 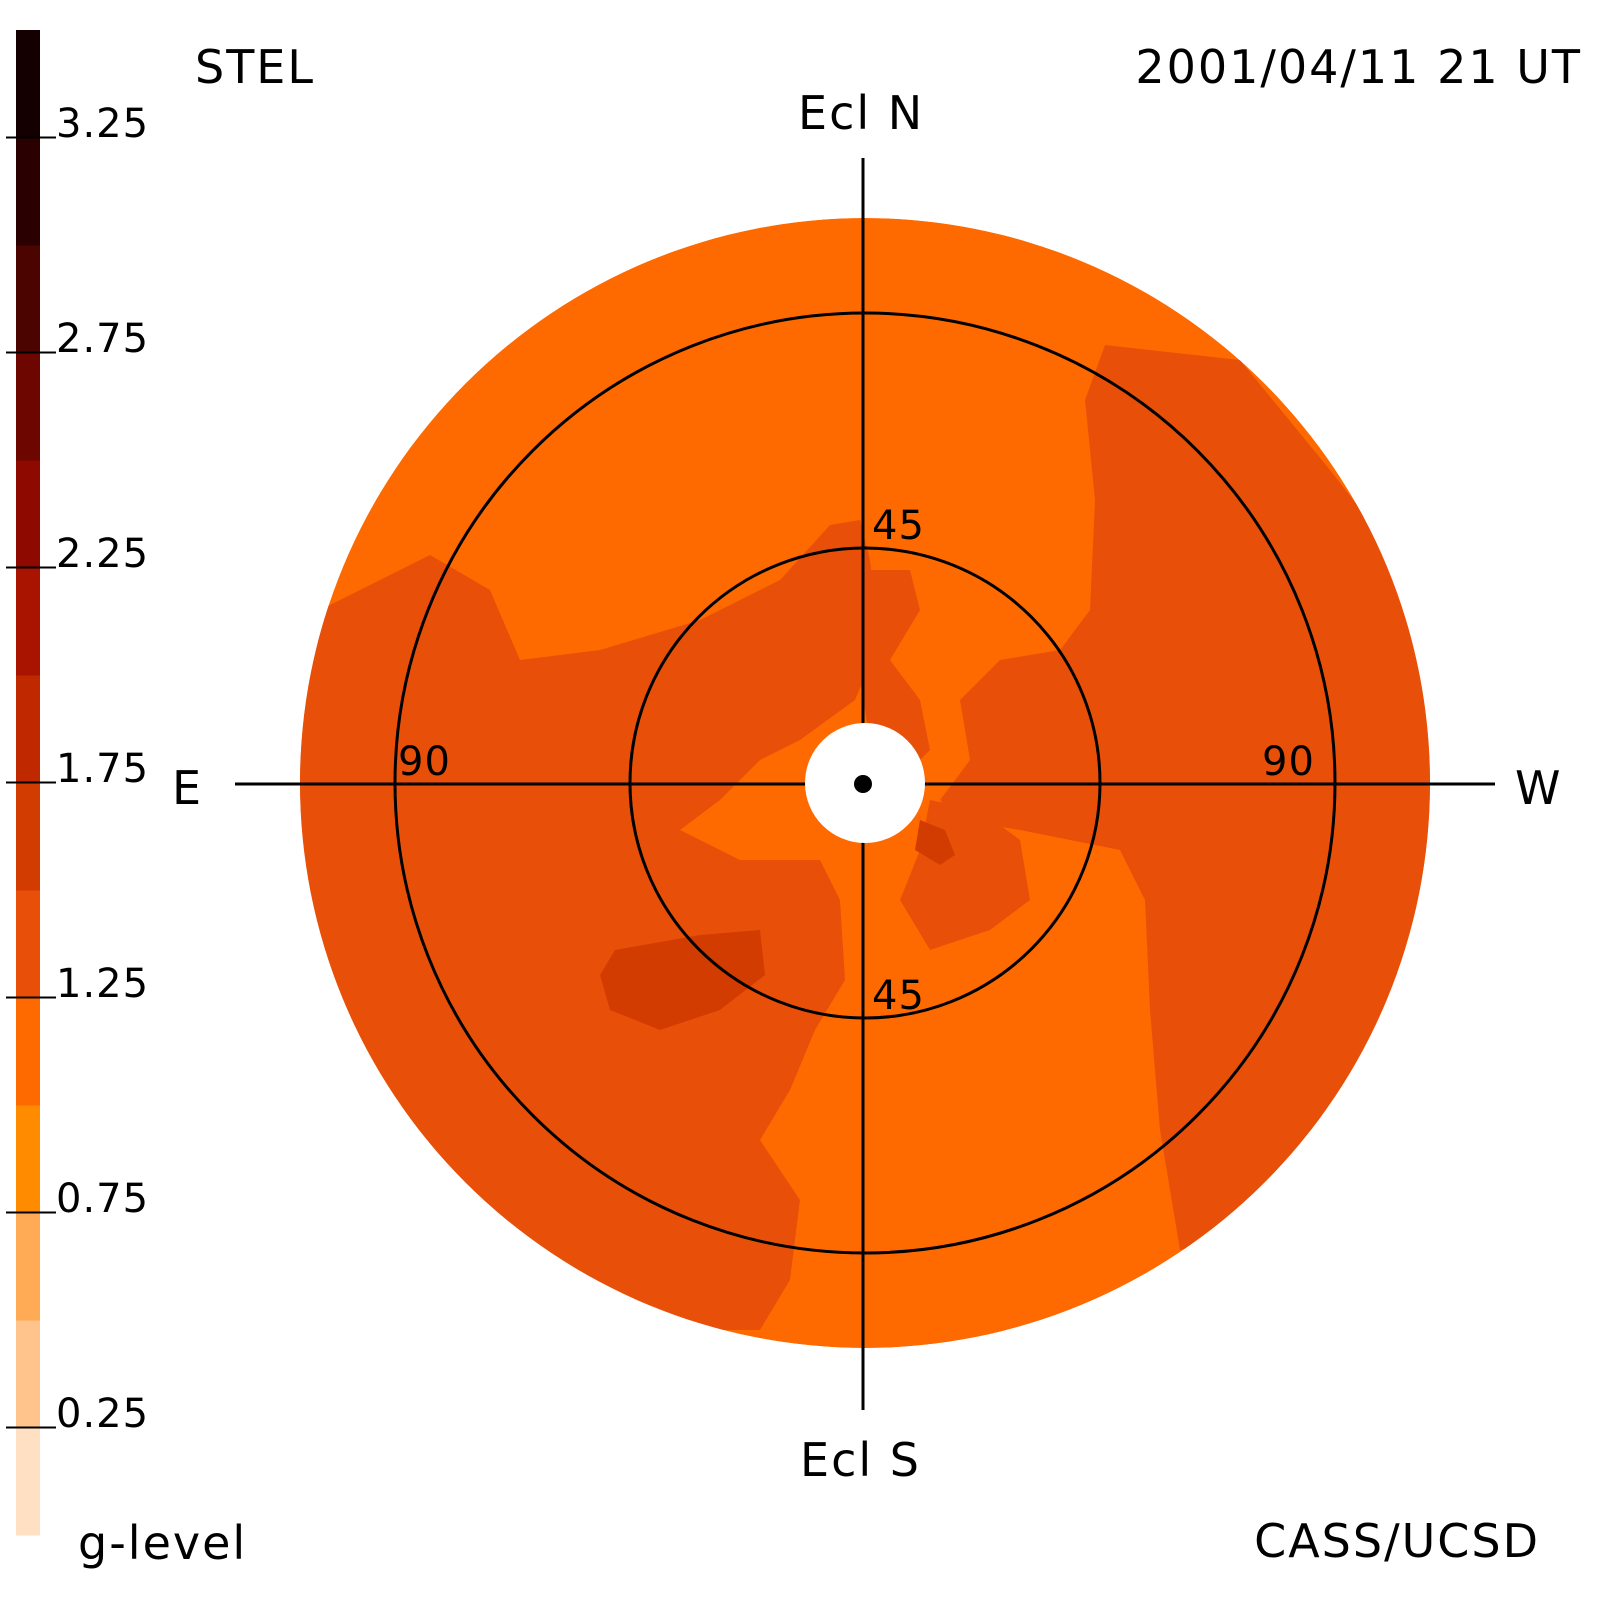 What do you see at coordinates (103, 1413) in the screenshot?
I see `colorbar-tick-label: 0.25` at bounding box center [103, 1413].